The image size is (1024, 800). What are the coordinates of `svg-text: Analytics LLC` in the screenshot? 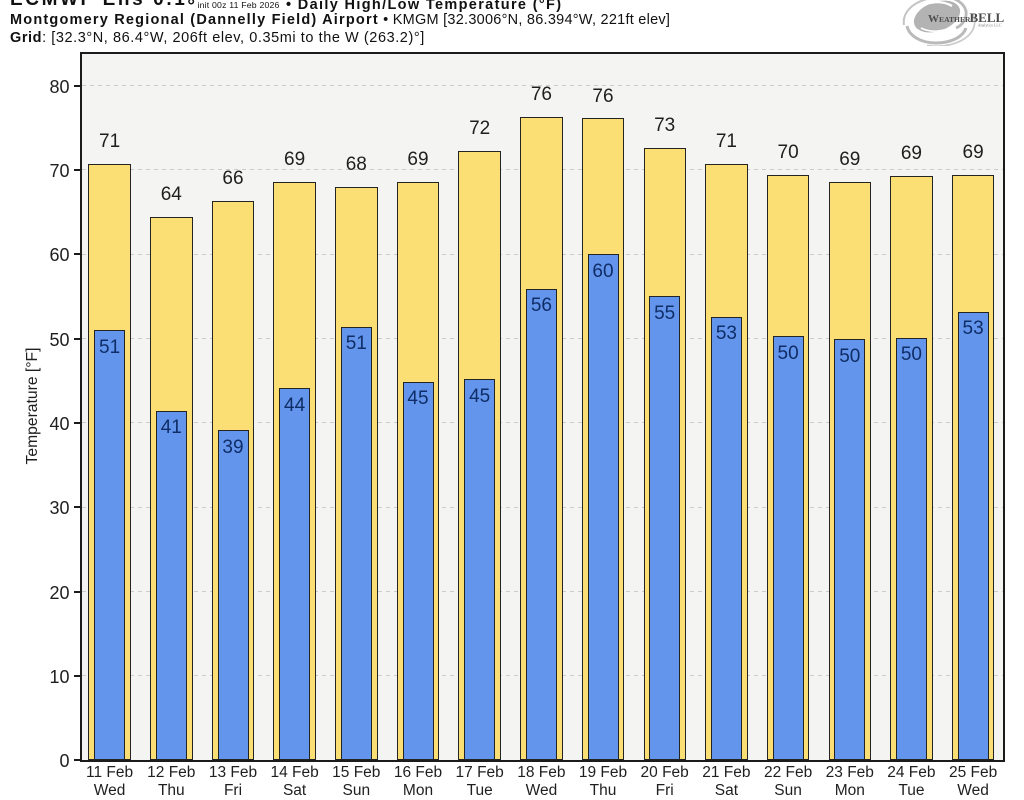 It's located at (990, 25).